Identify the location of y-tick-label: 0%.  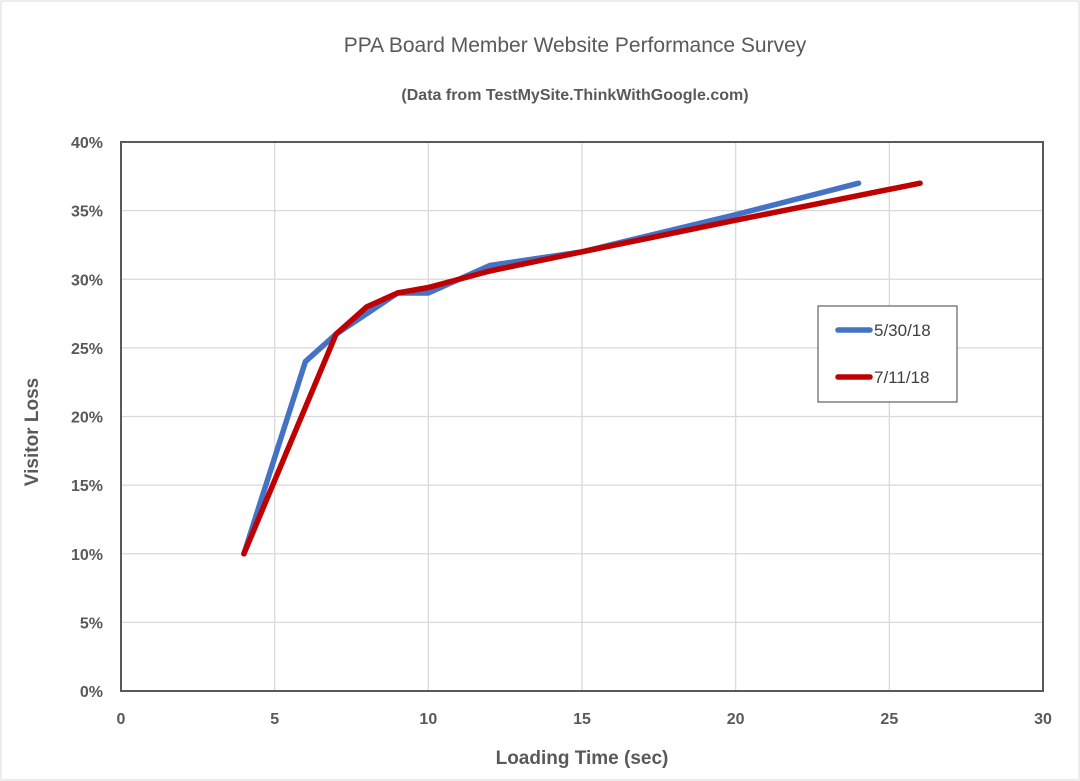
(91, 692).